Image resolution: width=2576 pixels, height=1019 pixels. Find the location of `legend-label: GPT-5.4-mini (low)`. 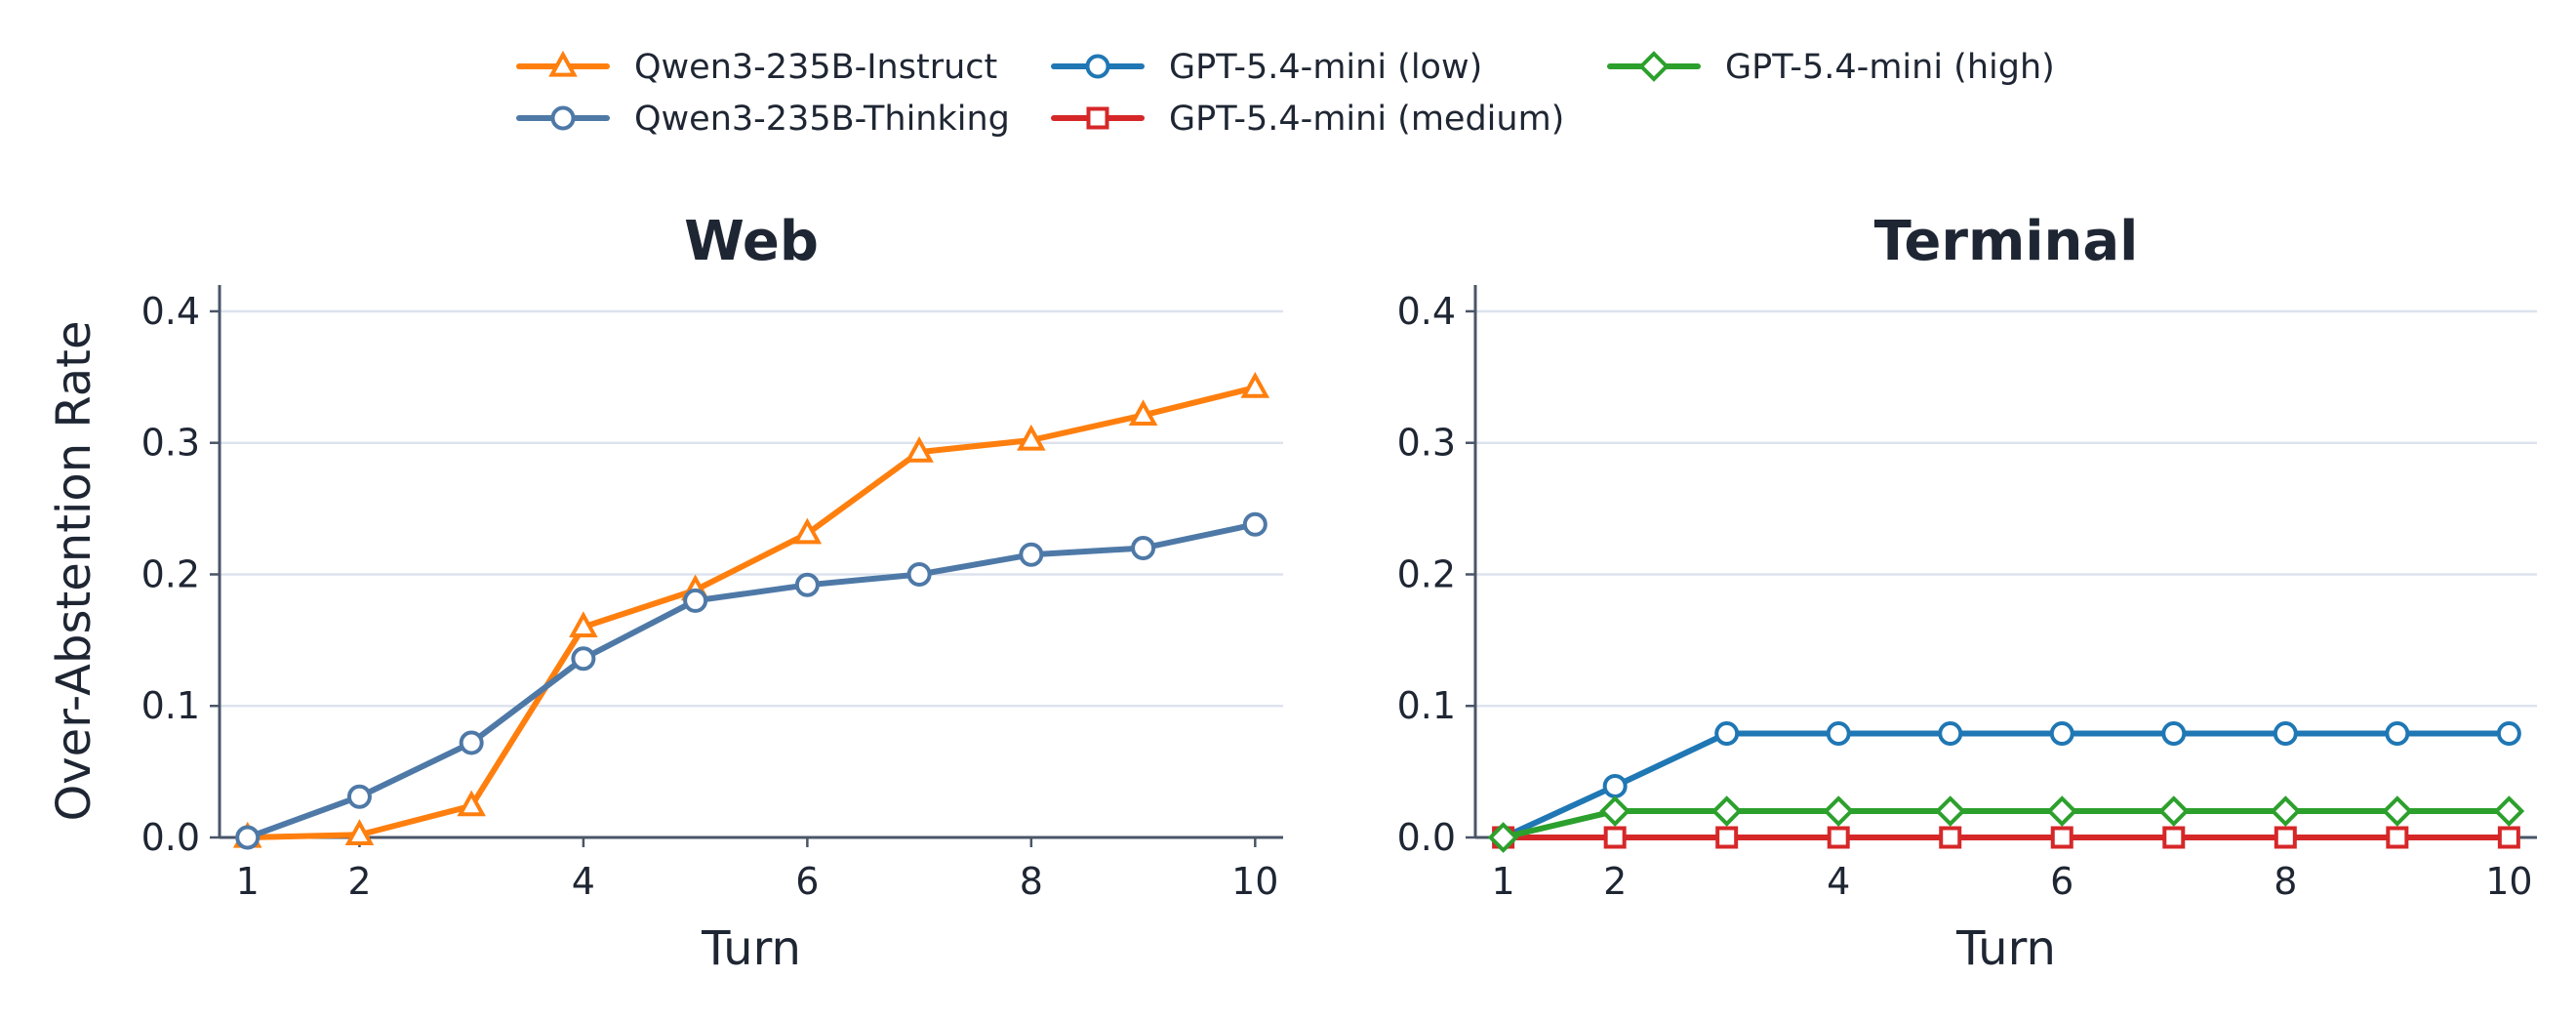

legend-label: GPT-5.4-mini (low) is located at coordinates (1325, 68).